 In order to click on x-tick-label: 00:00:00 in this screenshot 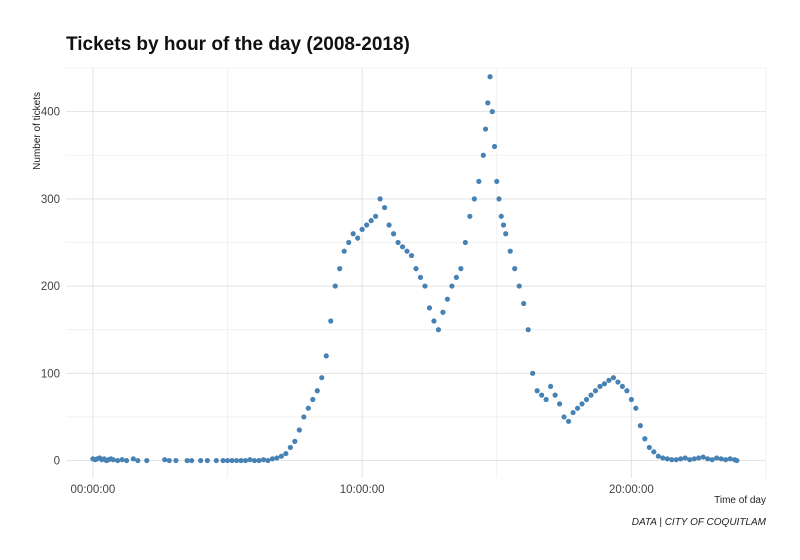, I will do `click(93, 490)`.